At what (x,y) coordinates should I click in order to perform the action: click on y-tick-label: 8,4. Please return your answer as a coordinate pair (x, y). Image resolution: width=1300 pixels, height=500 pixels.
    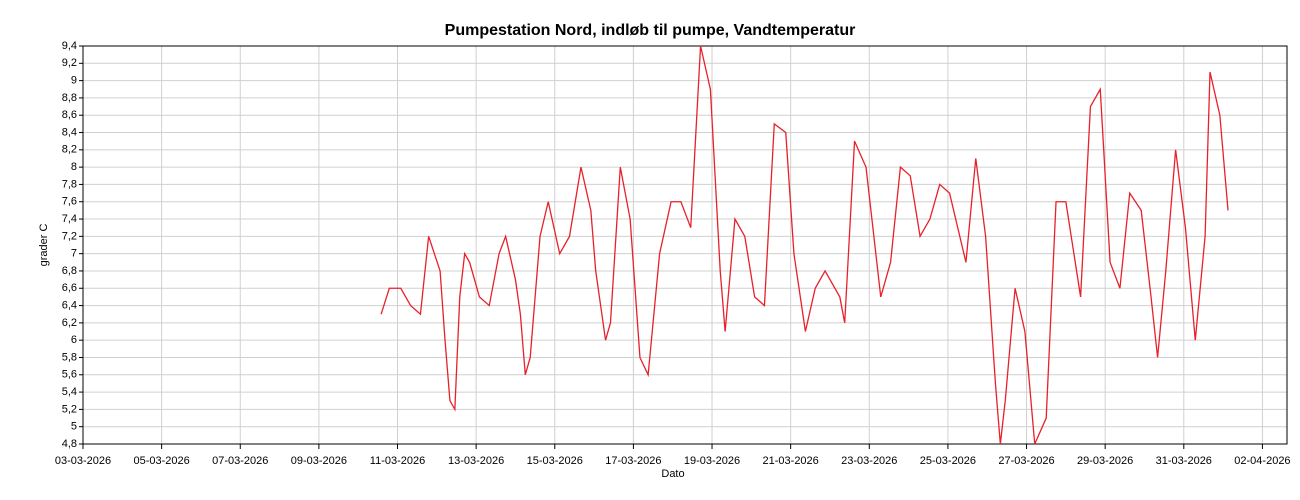
    Looking at the image, I should click on (69, 132).